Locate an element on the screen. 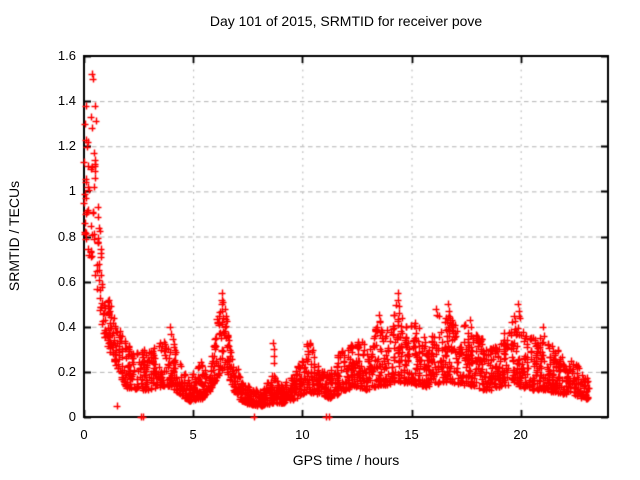  x-tick-label: 15 is located at coordinates (411, 434).